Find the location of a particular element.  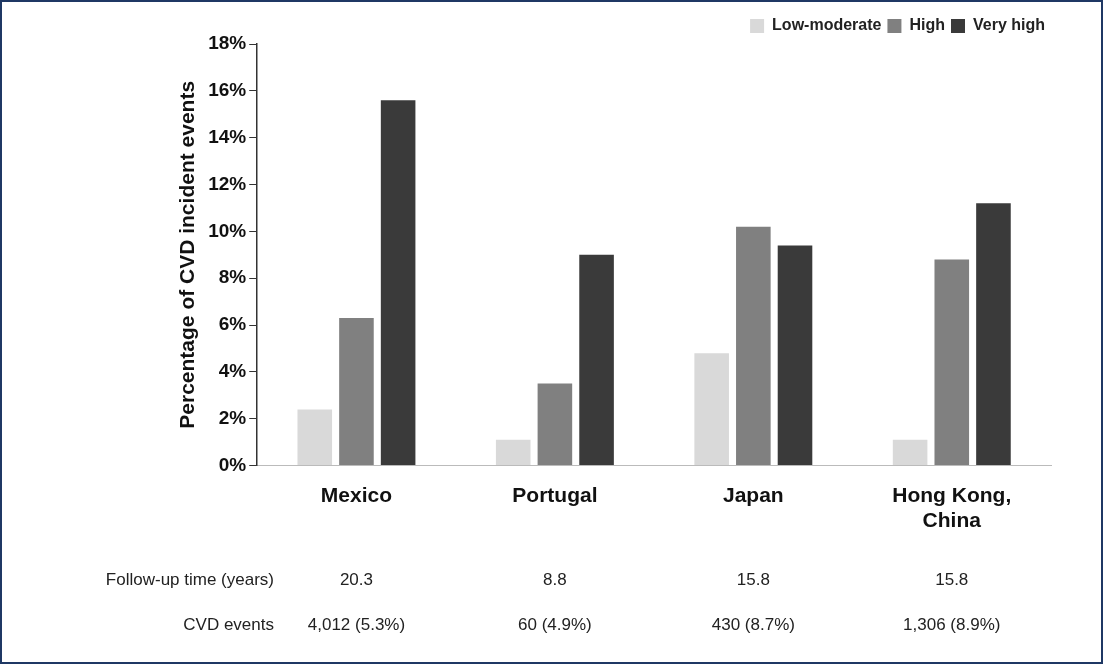

y-tick-label: 8% is located at coordinates (232, 277).